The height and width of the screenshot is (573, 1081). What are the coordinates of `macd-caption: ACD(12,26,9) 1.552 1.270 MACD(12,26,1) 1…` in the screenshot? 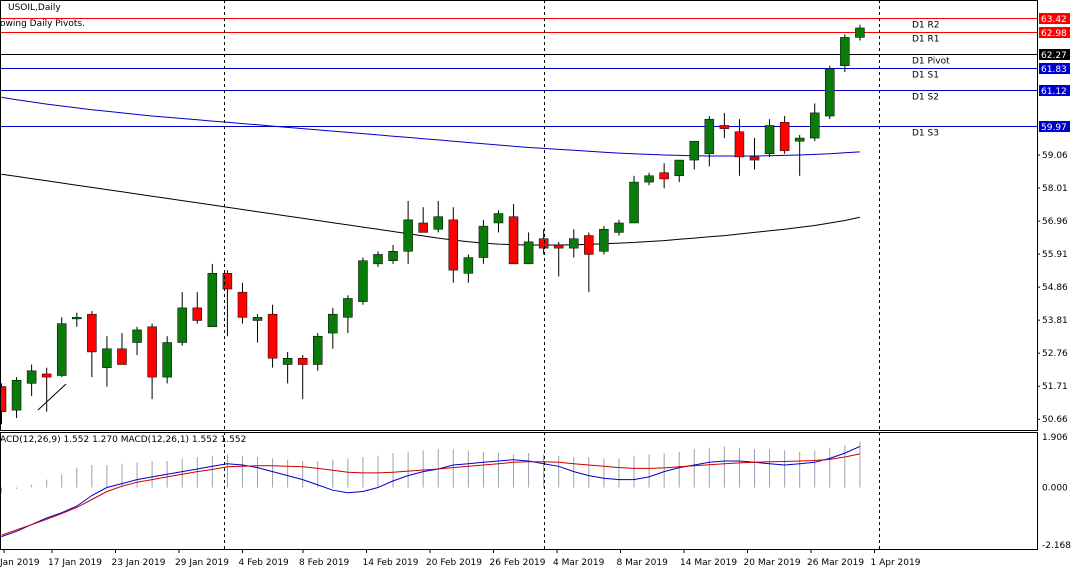 It's located at (123, 440).